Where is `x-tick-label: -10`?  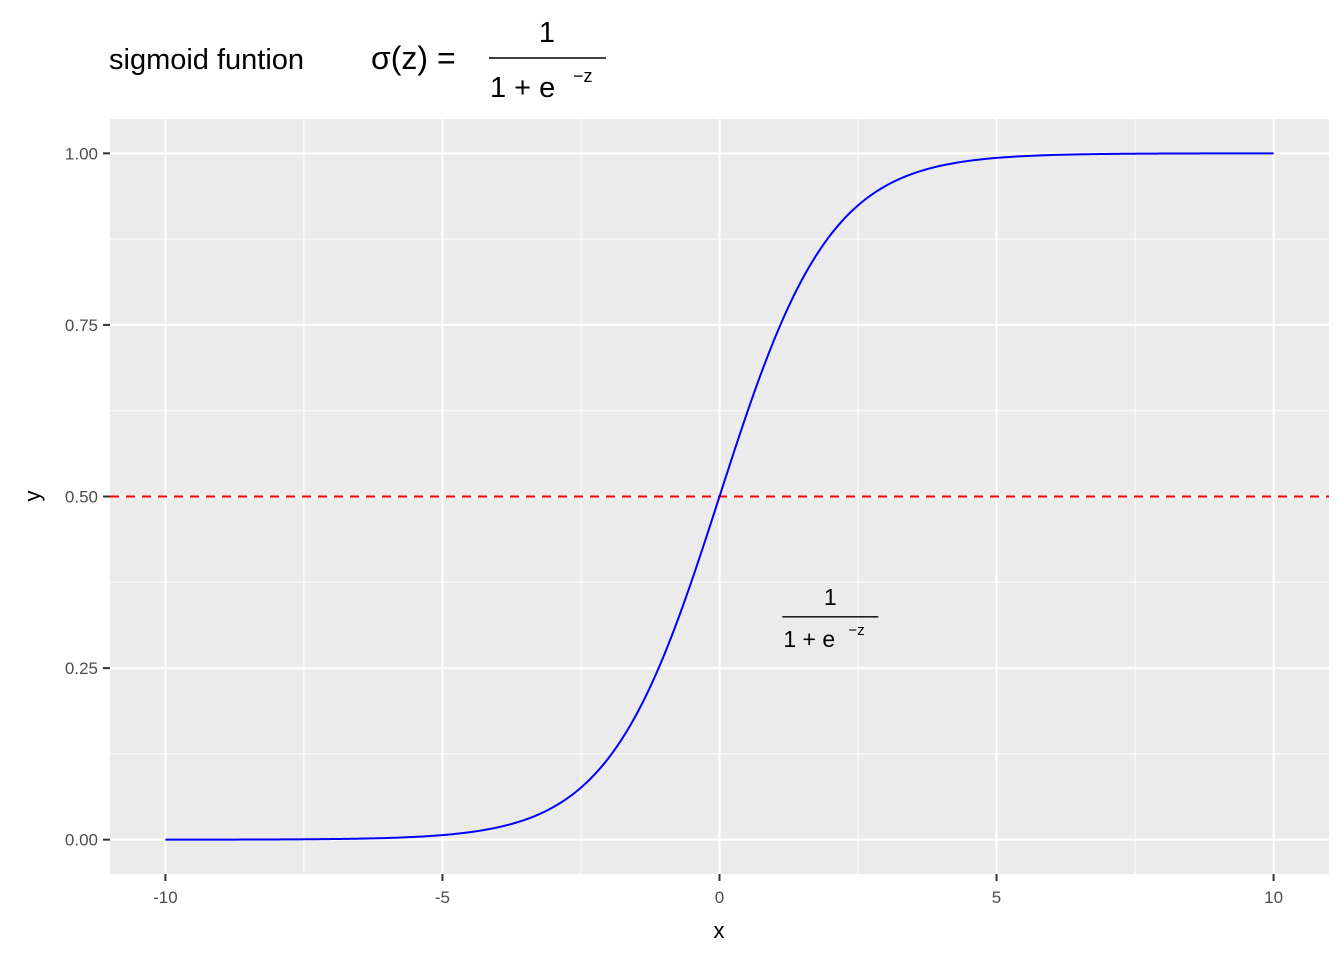
x-tick-label: -10 is located at coordinates (165, 897).